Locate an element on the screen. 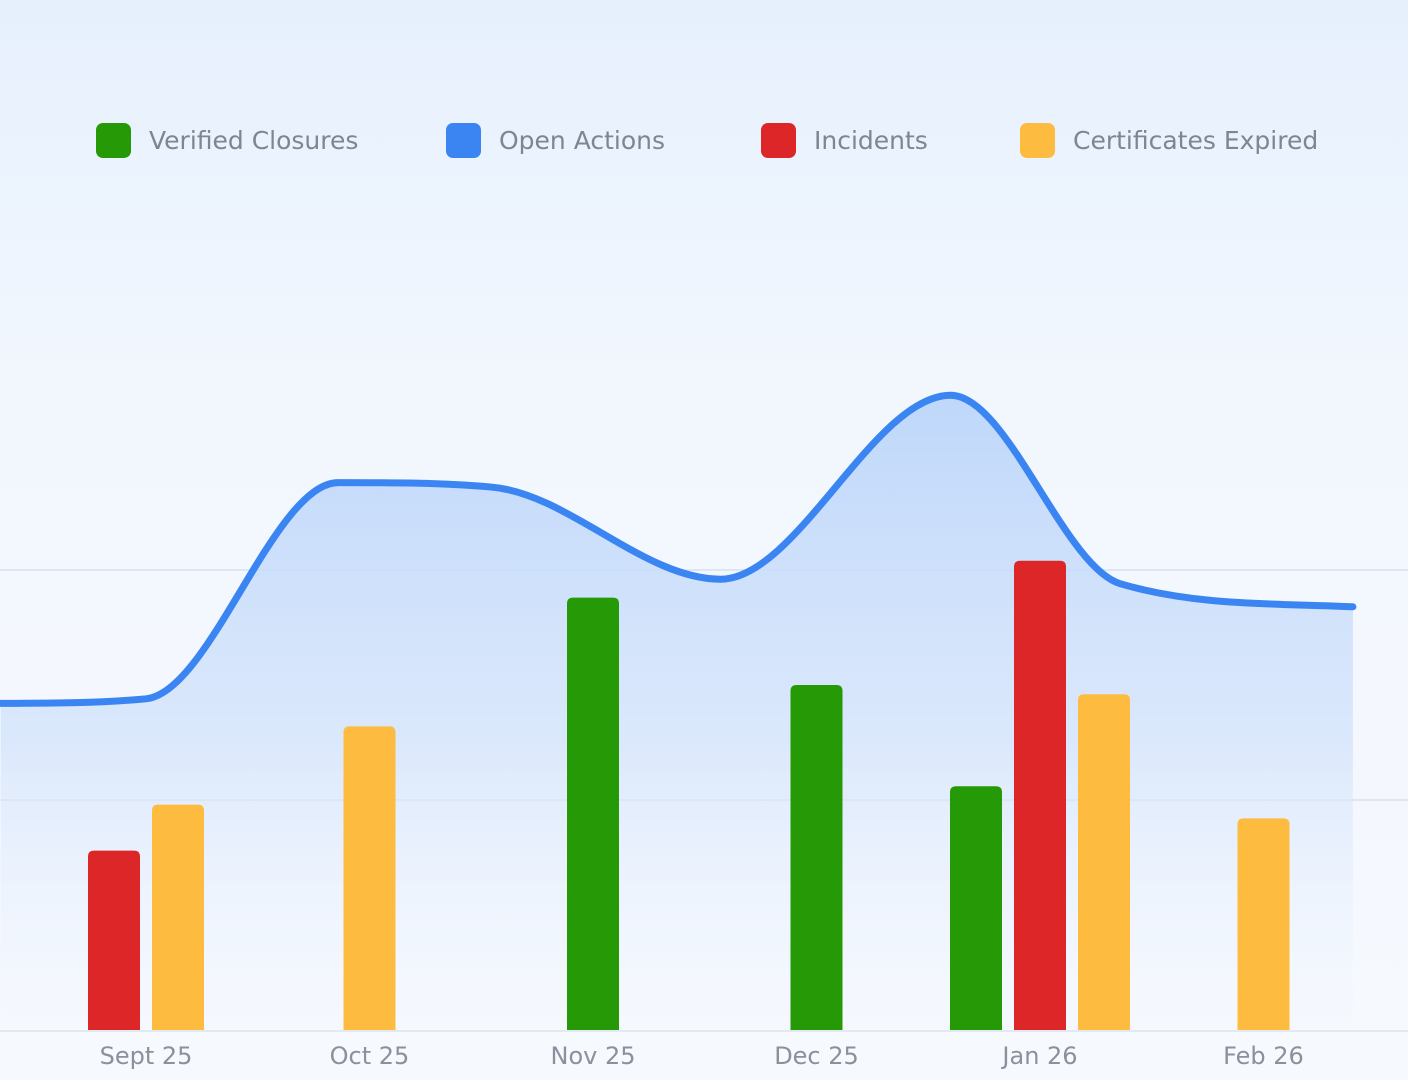 The width and height of the screenshot is (1408, 1080). legend-item-open-actions: Open Actions is located at coordinates (555, 140).